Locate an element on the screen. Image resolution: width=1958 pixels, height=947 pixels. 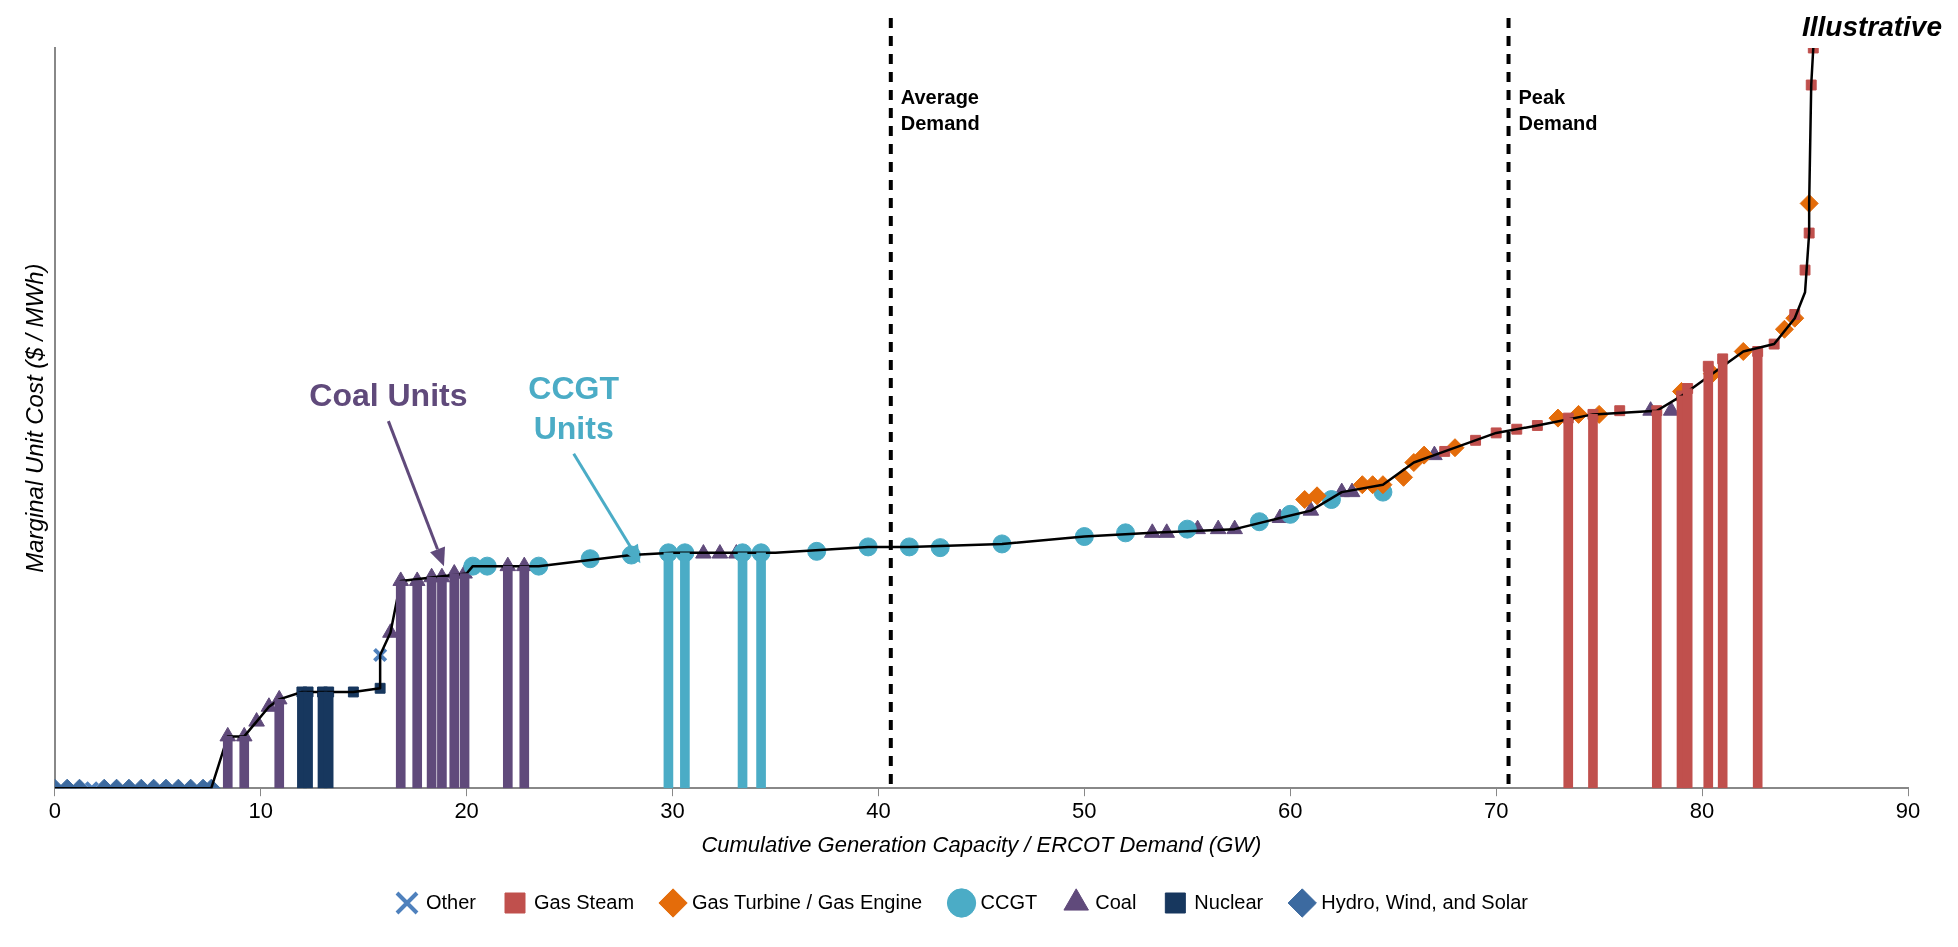
x-tick-label: 50 is located at coordinates (1084, 811).